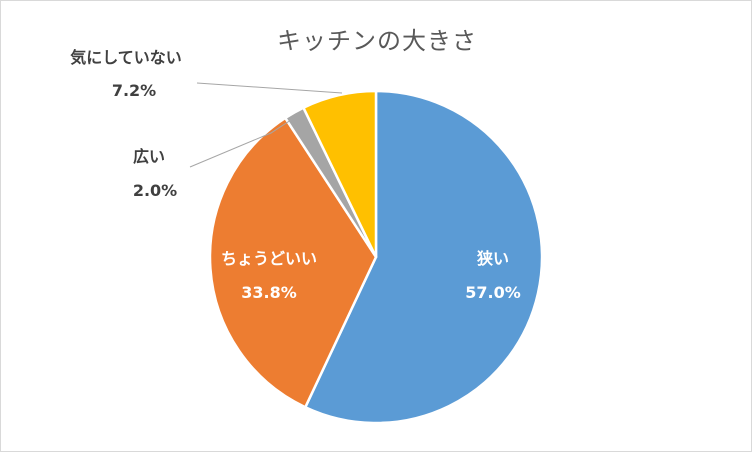 The image size is (752, 453). Describe the element at coordinates (492, 258) in the screenshot. I see `slice-label-0: 狭い` at that location.